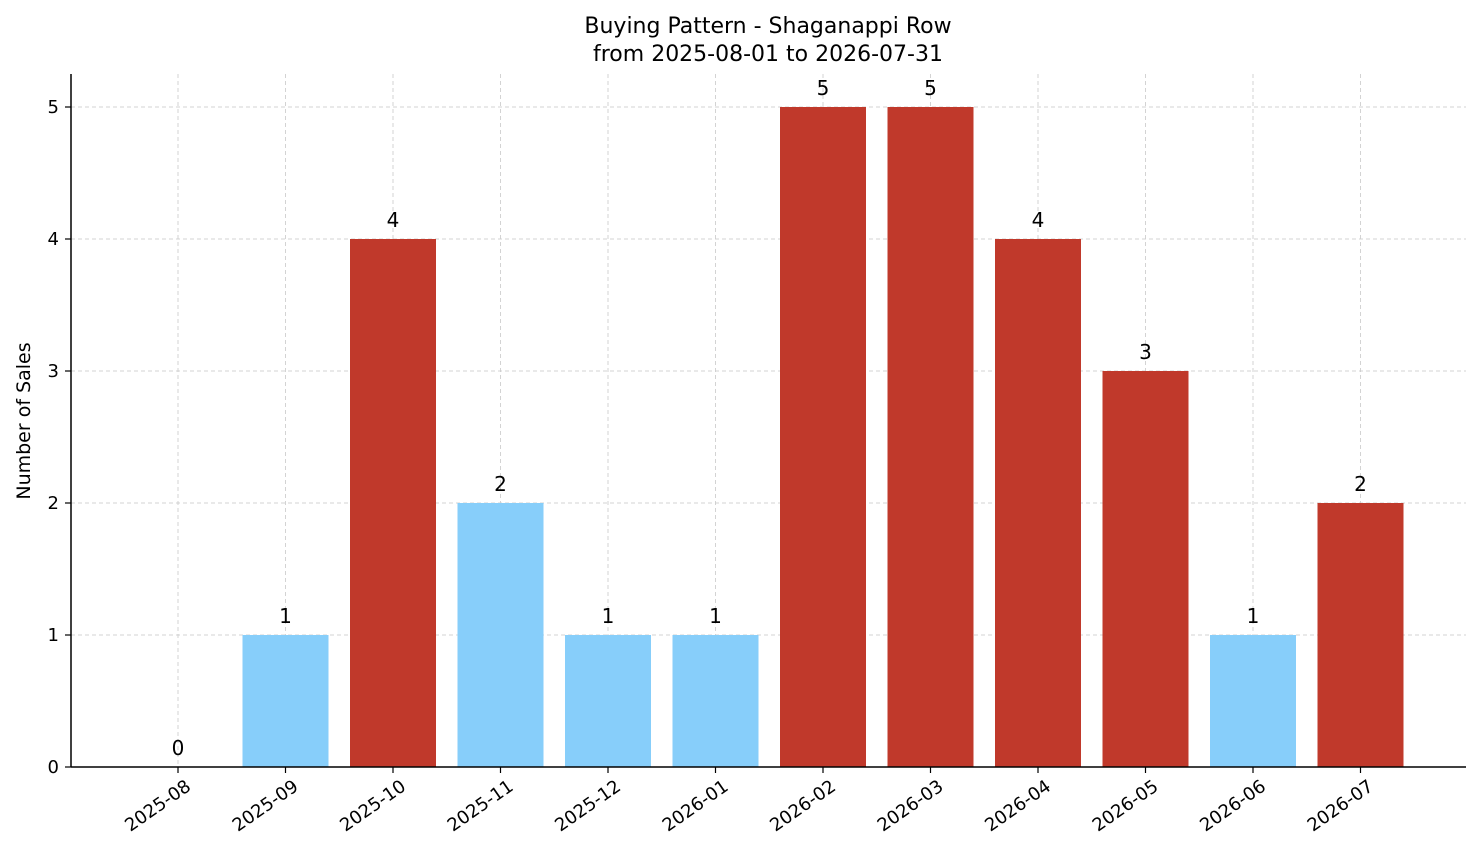  What do you see at coordinates (1145, 352) in the screenshot?
I see `bar-value-label: 3` at bounding box center [1145, 352].